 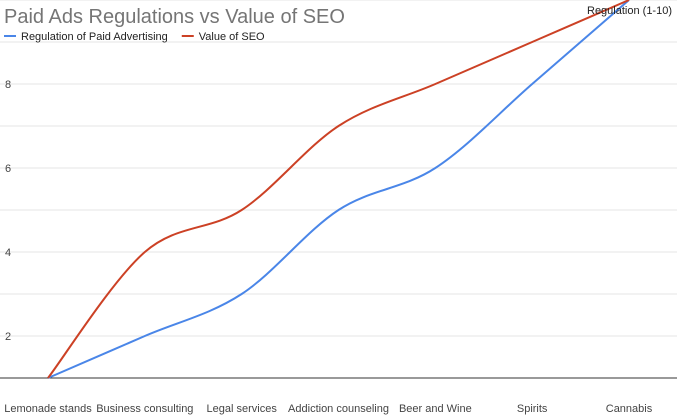 I want to click on x-tick-label: Cannabis, so click(x=629, y=409).